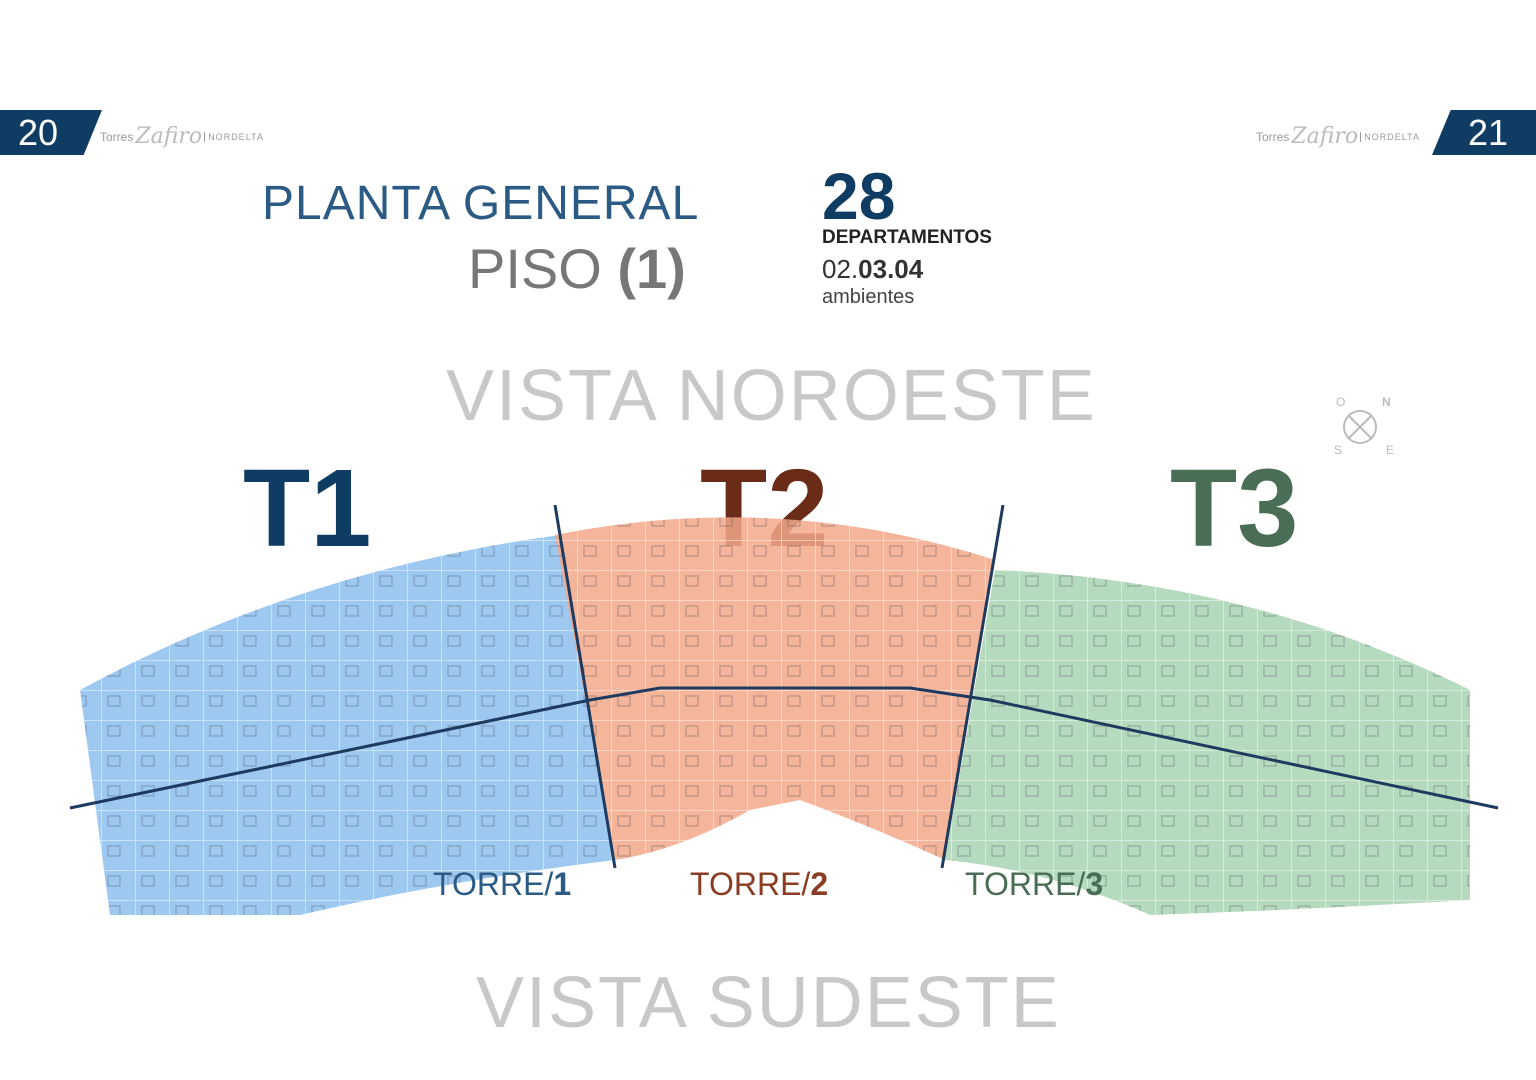  I want to click on tower-code-t3: T3, so click(1234, 508).